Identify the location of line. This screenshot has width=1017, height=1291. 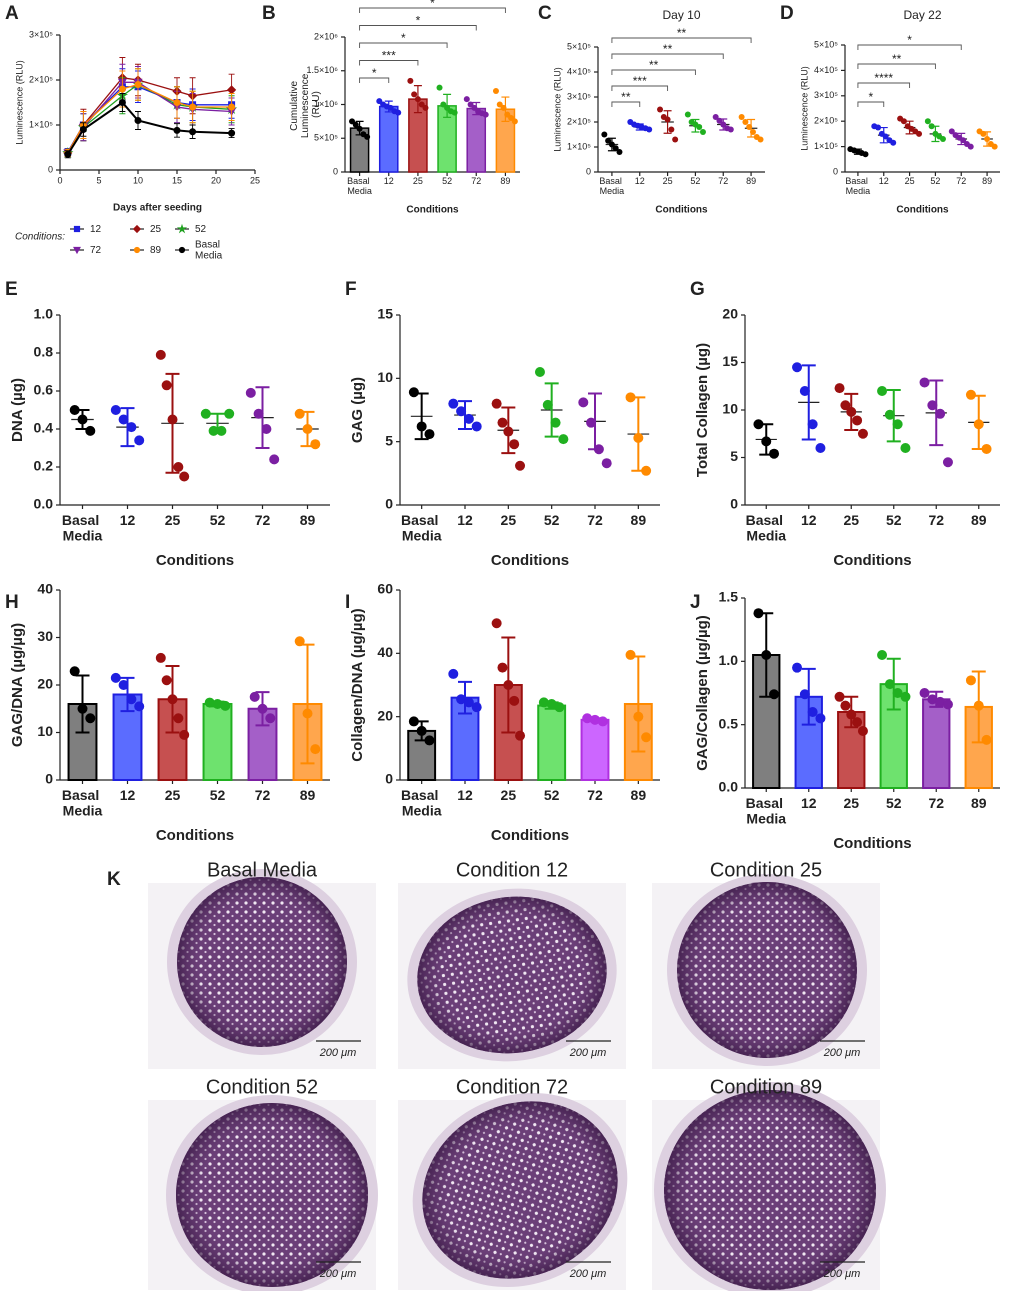
(149, 118).